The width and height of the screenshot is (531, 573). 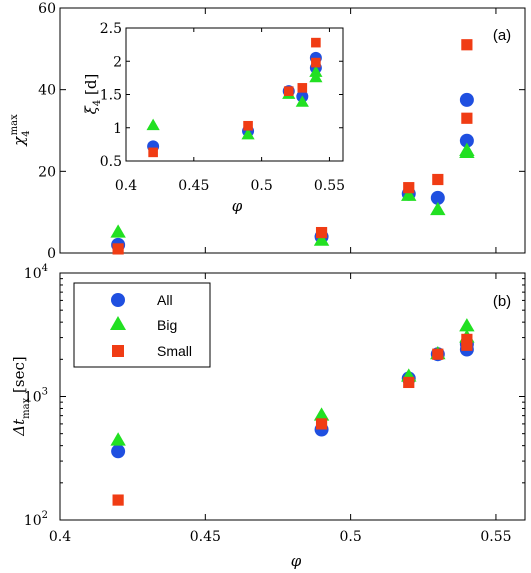 What do you see at coordinates (296, 561) in the screenshot?
I see `bottom-xlabel: φ` at bounding box center [296, 561].